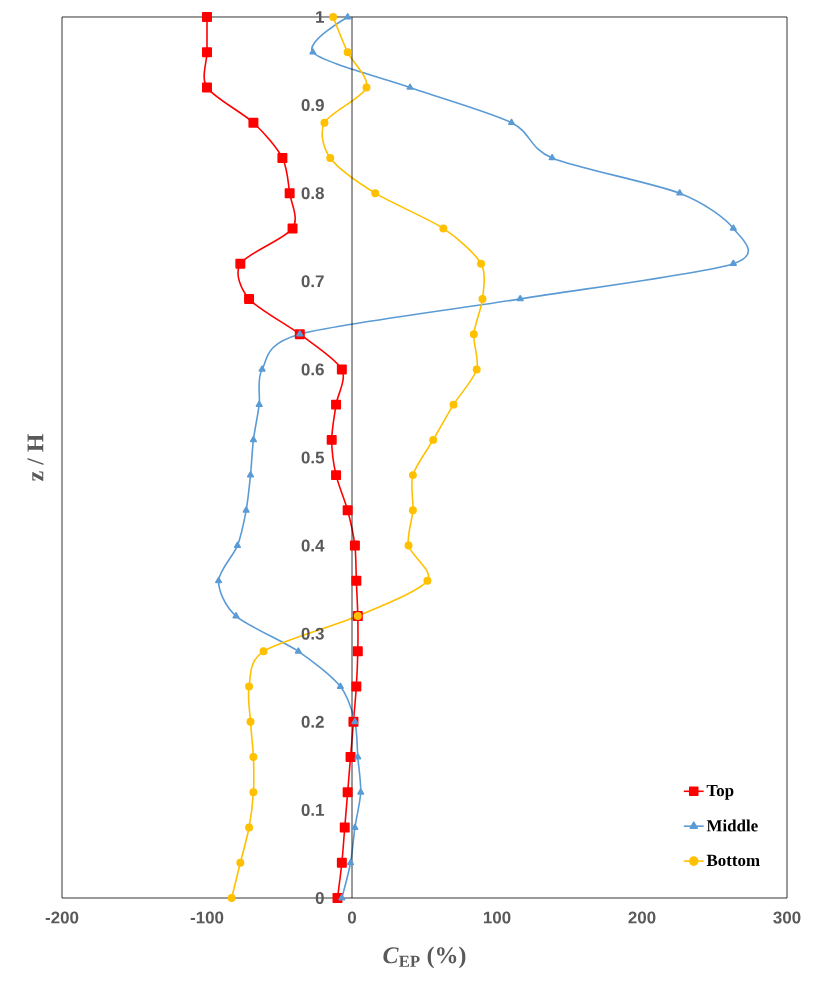  I want to click on x-tick-label: -100, so click(207, 917).